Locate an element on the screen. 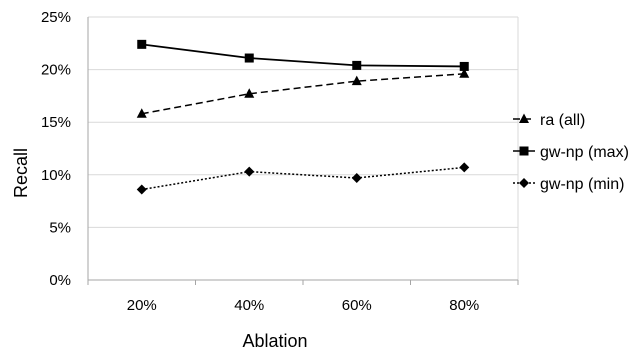  legend-label: gw-np (max) is located at coordinates (584, 152).